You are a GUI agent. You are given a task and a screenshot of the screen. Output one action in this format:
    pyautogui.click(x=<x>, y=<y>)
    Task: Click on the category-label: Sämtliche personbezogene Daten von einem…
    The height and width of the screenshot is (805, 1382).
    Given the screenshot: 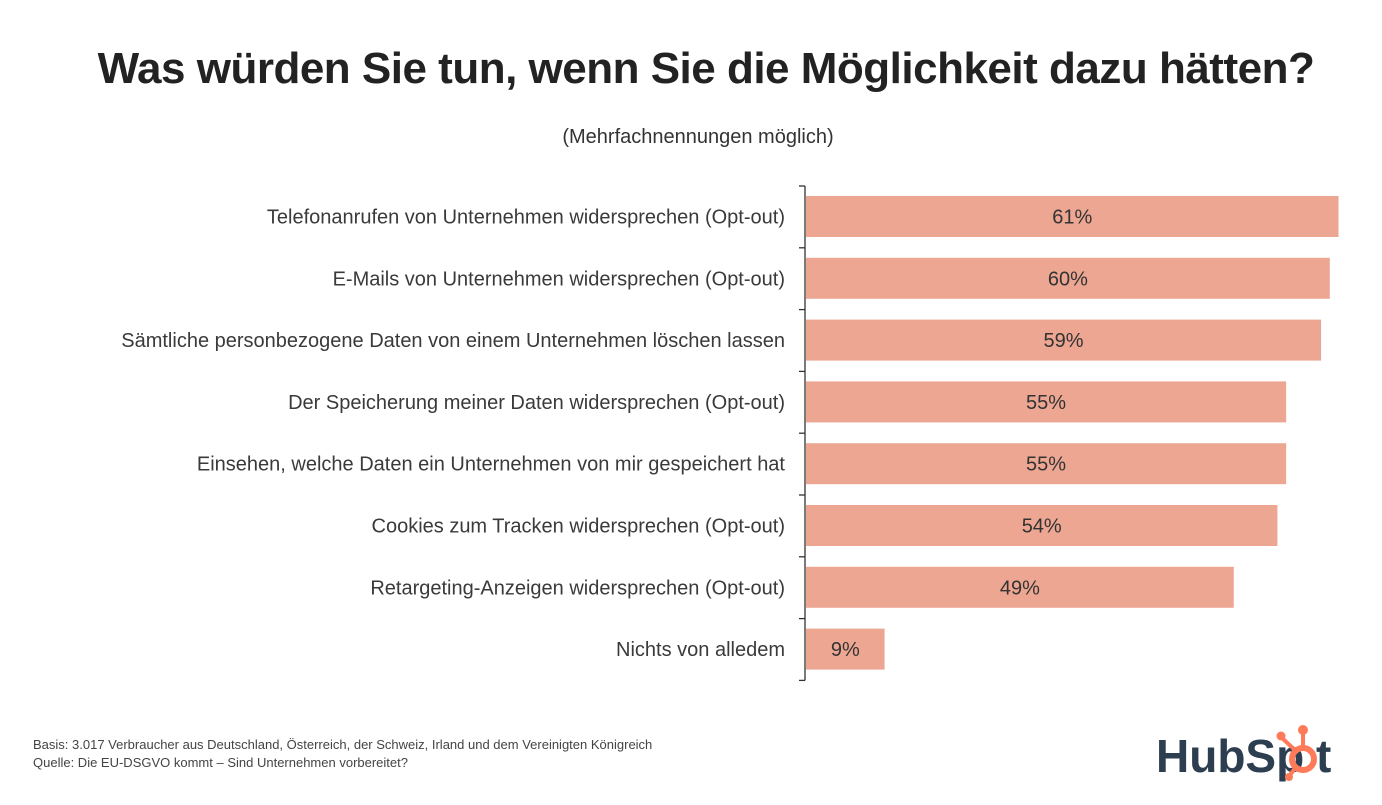 What is the action you would take?
    pyautogui.click(x=453, y=341)
    